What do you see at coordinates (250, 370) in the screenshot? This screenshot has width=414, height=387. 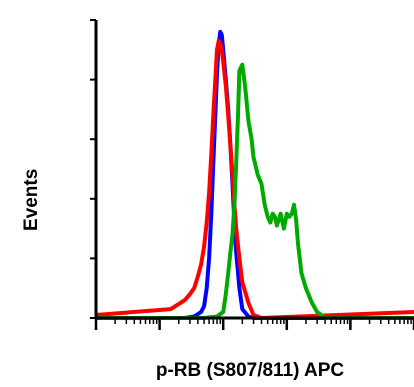 I see `x-axis-label: p-RB (S807/811) APC` at bounding box center [250, 370].